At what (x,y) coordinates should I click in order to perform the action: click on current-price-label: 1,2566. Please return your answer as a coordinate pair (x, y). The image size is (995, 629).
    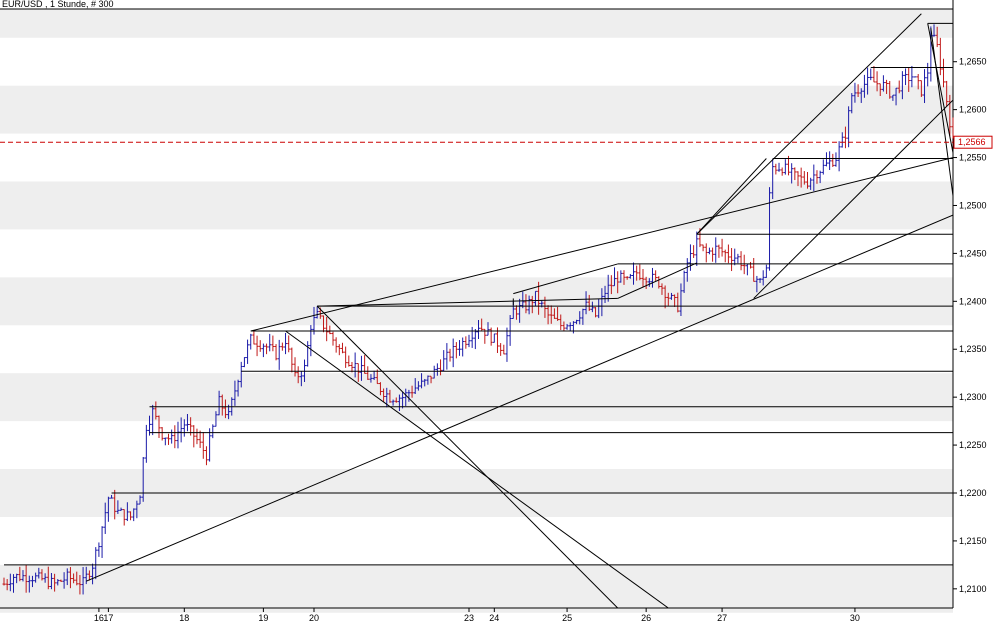
    Looking at the image, I should click on (972, 142).